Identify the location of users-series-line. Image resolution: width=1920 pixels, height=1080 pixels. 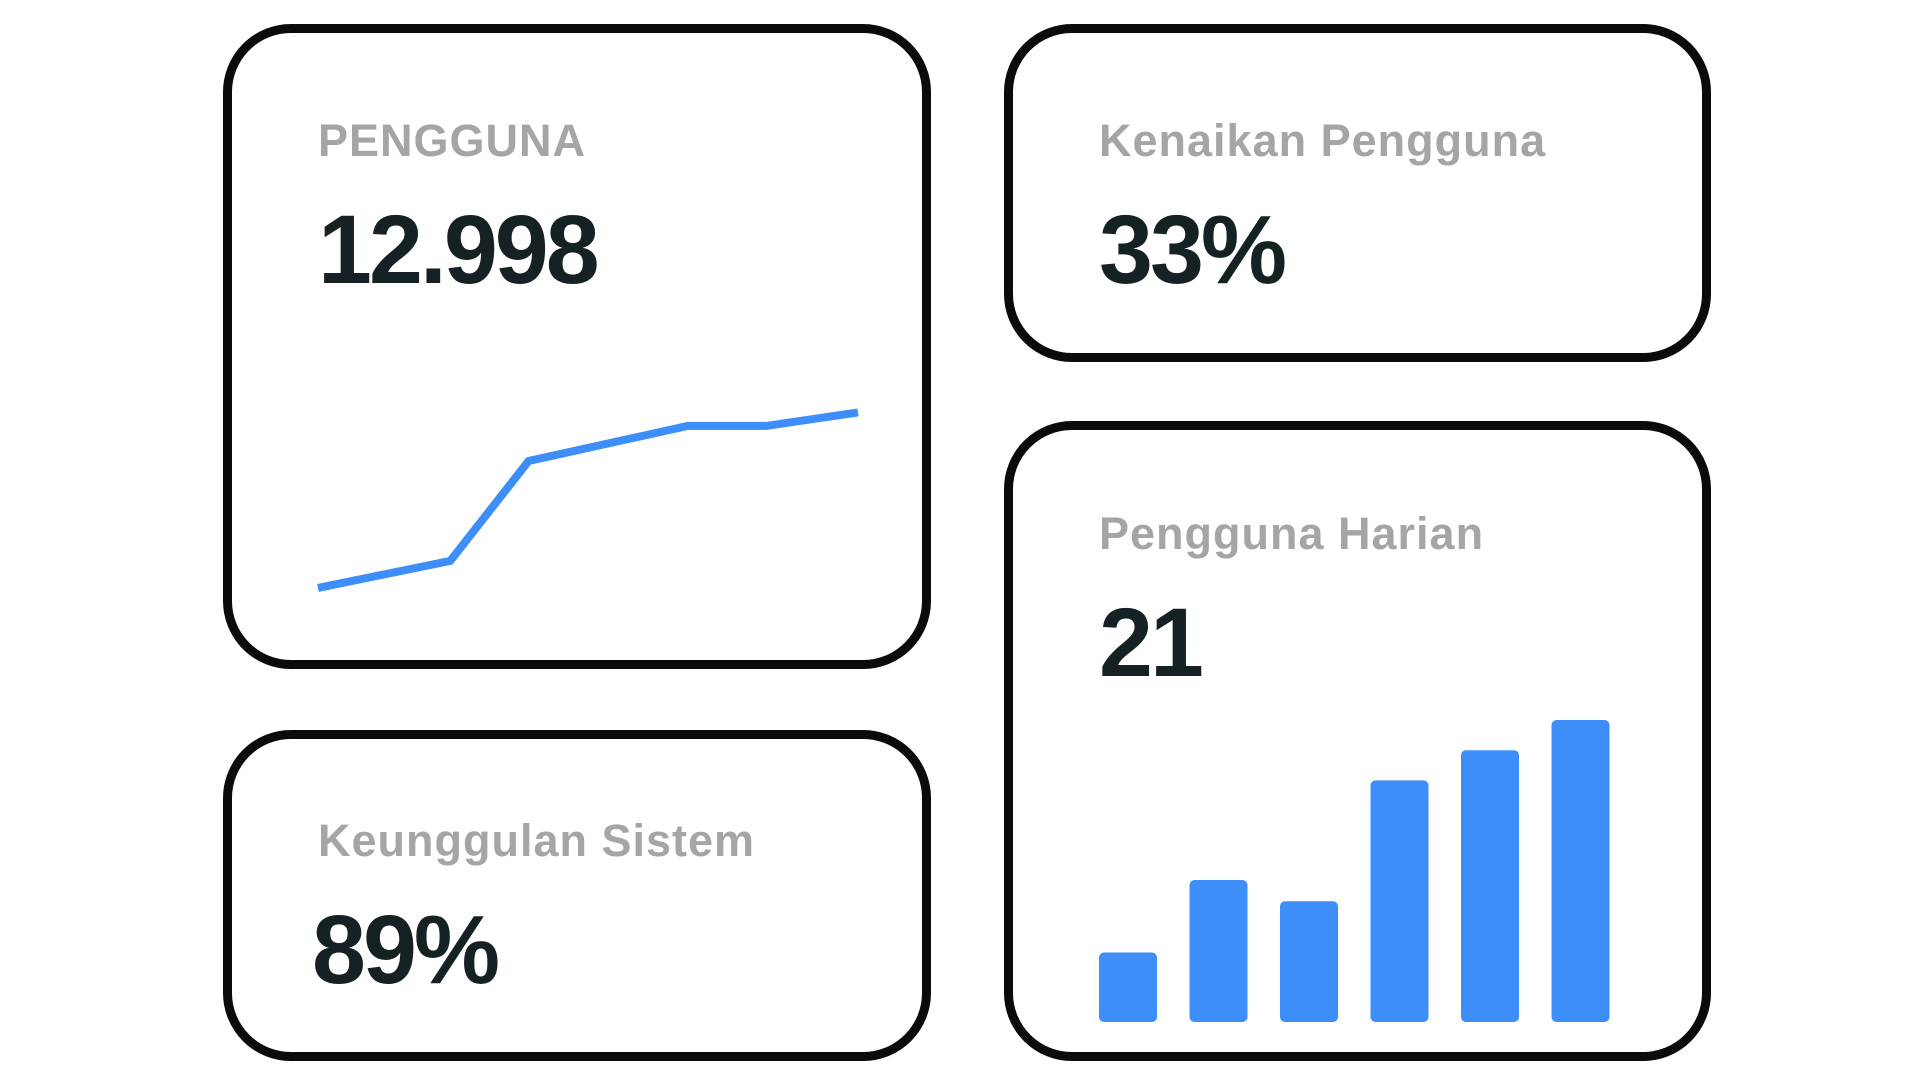
(588, 500).